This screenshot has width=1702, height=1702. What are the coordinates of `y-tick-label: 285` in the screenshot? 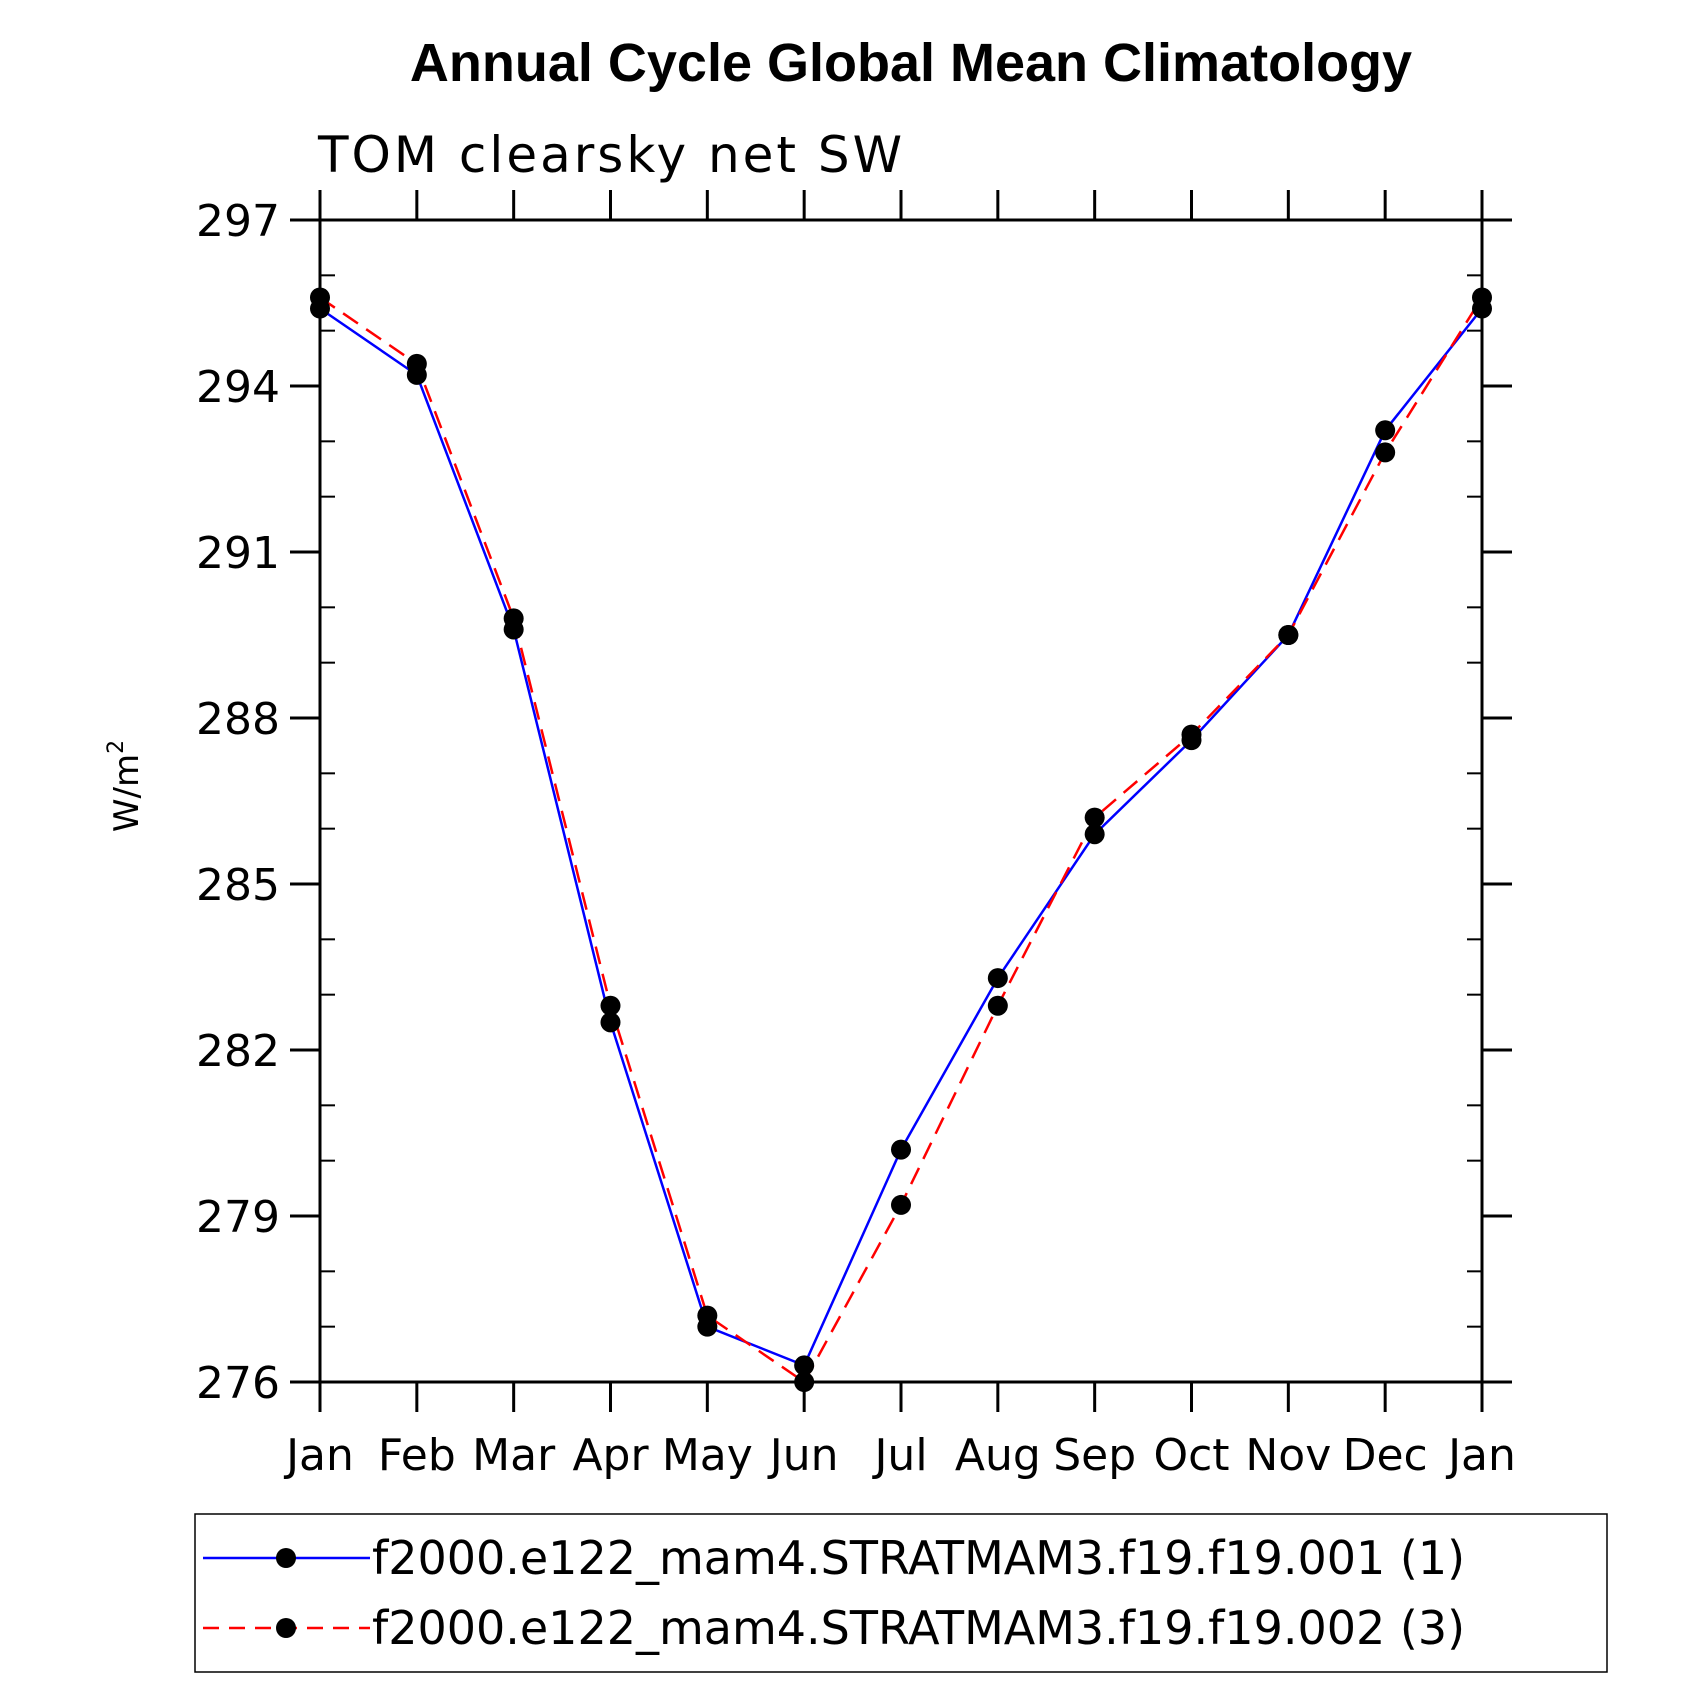 It's located at (238, 885).